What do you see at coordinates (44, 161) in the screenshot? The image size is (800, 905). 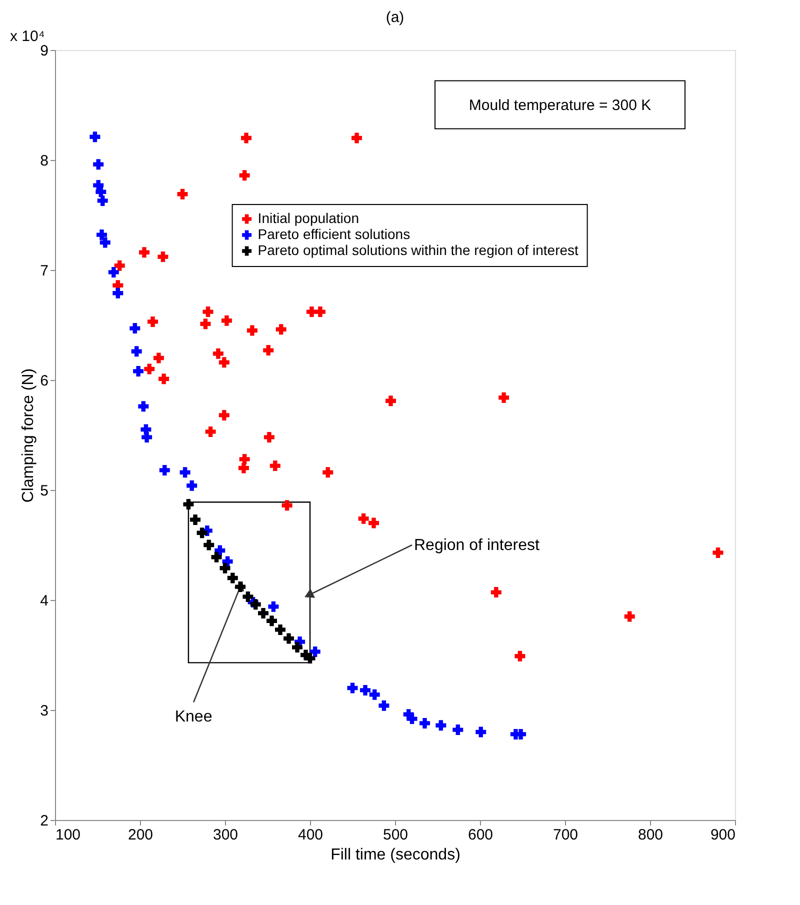 I see `y-tick-label: 8` at bounding box center [44, 161].